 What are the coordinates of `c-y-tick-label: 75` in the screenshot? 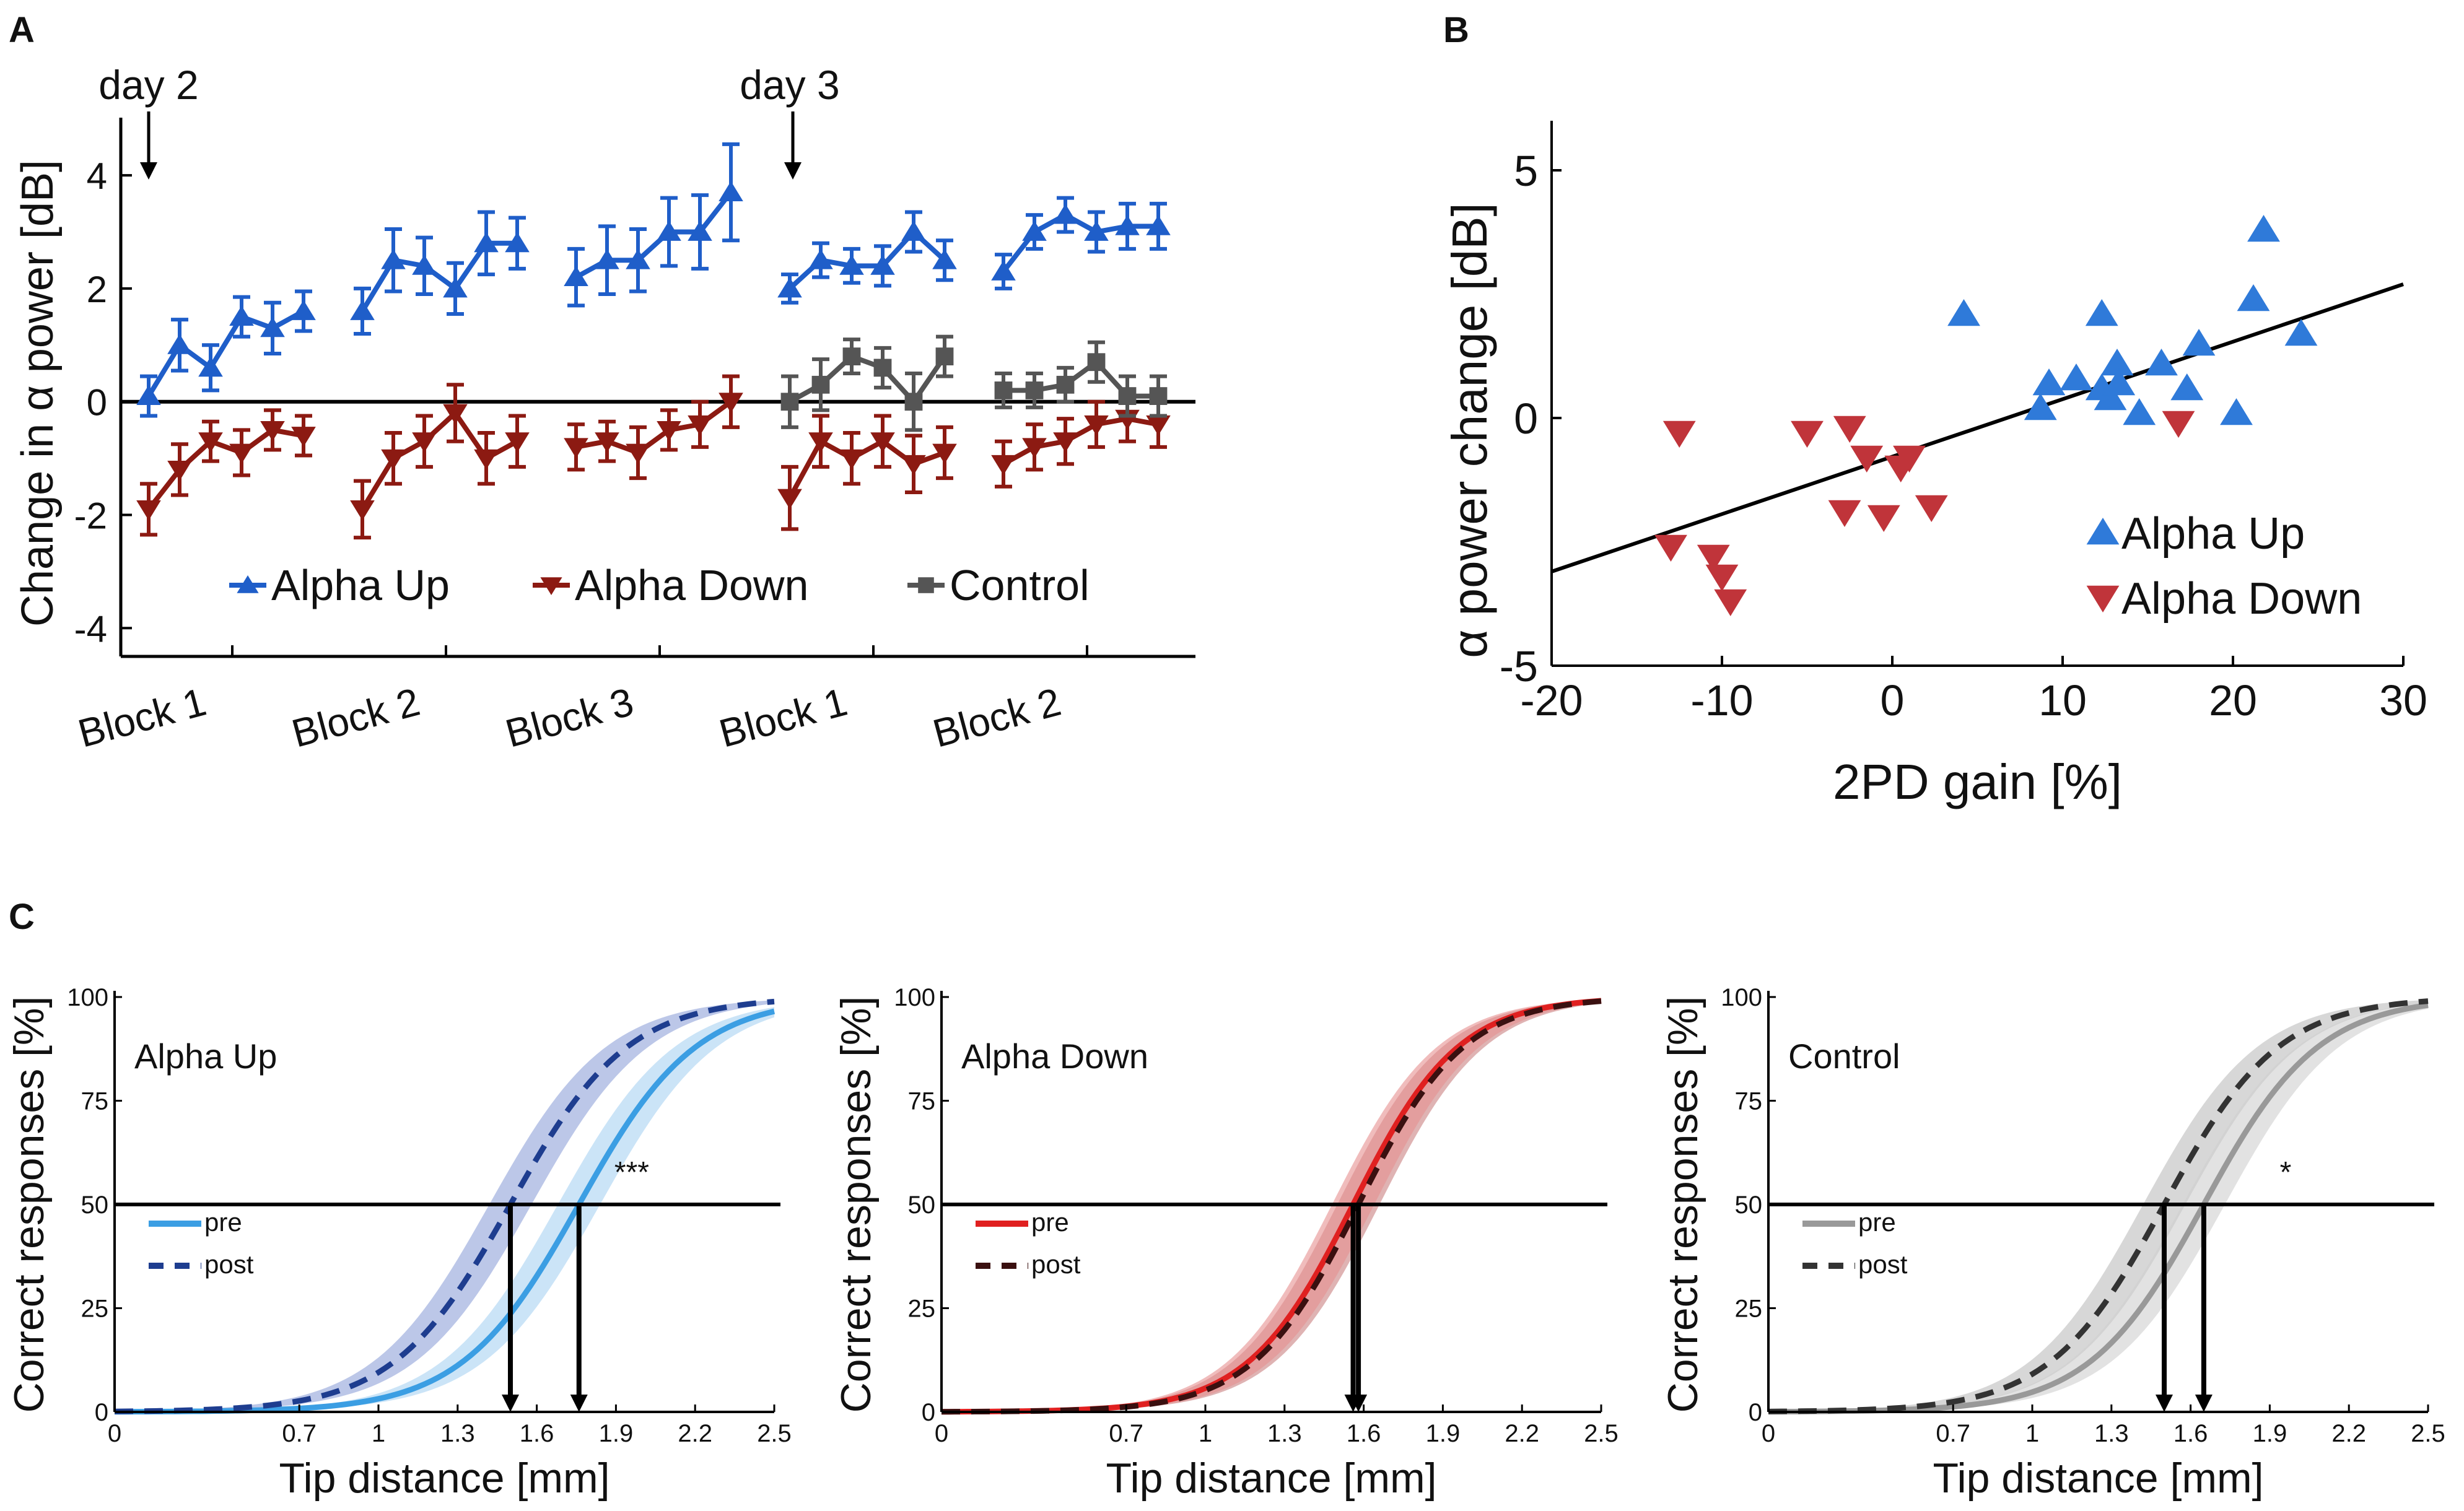 It's located at (922, 1101).